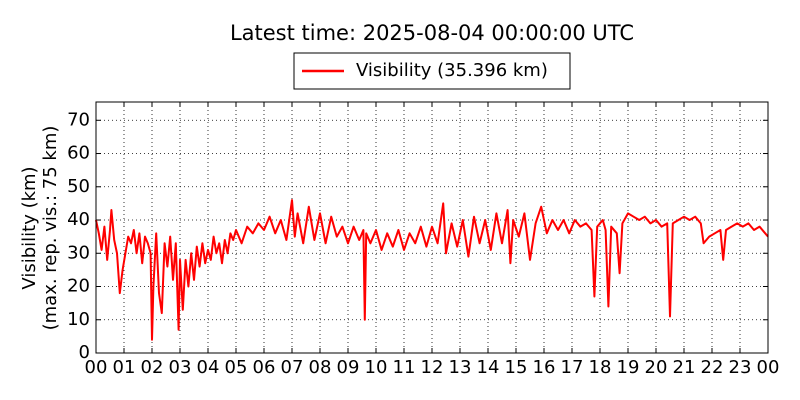 The height and width of the screenshot is (400, 800). Describe the element at coordinates (452, 70) in the screenshot. I see `legend-label: Visibility (35.396 km)` at that location.